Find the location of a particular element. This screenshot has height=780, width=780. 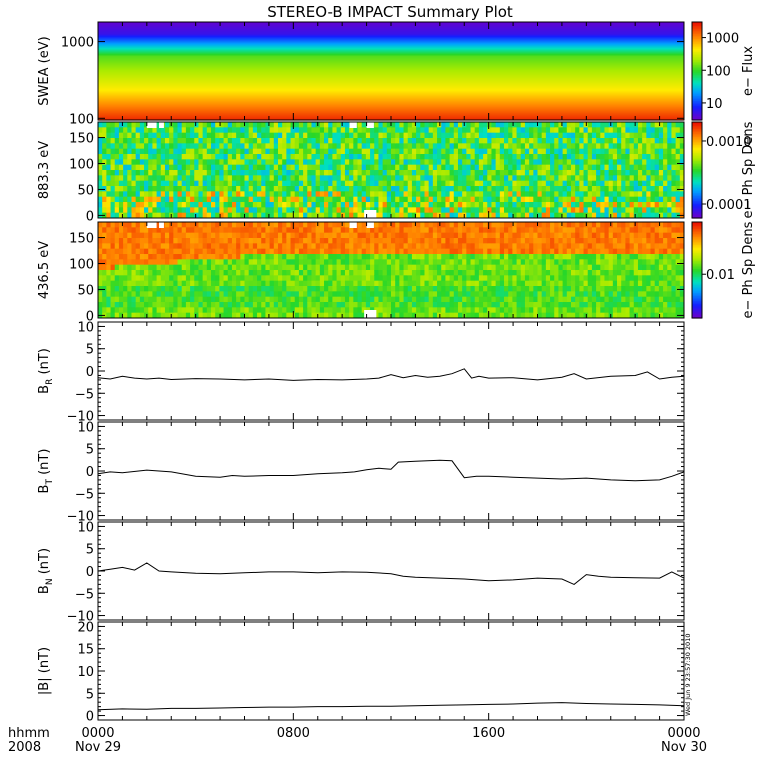

panel-br: −10 −5 0 5 10 BR (nT) is located at coordinates (361, 372).